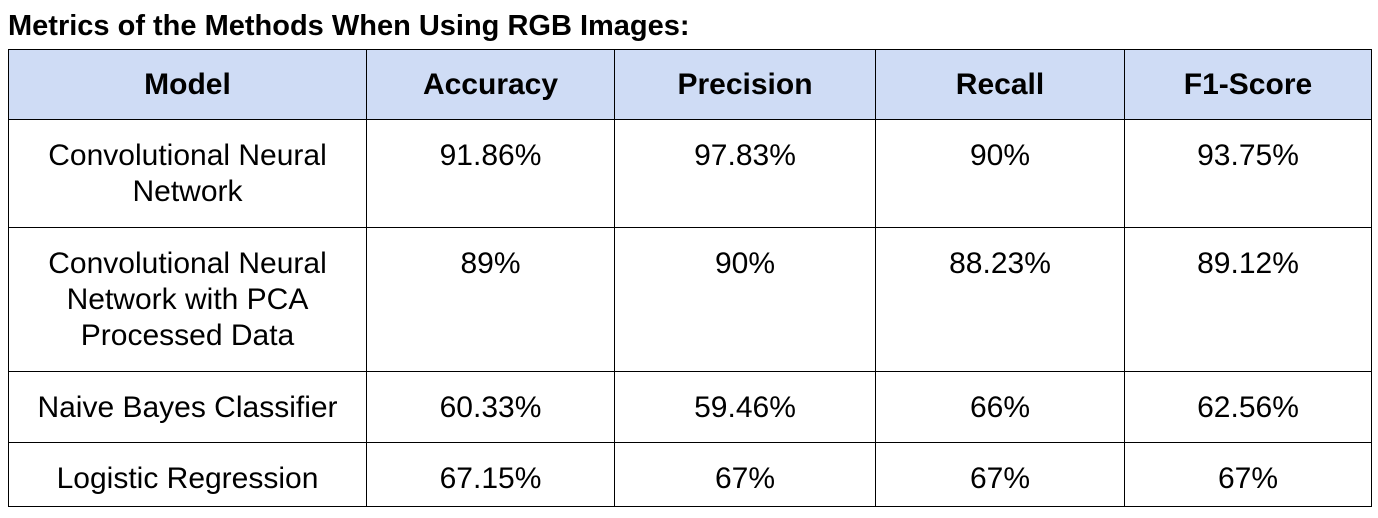  Describe the element at coordinates (490, 173) in the screenshot. I see `cell-accuracy: 91.86%` at that location.